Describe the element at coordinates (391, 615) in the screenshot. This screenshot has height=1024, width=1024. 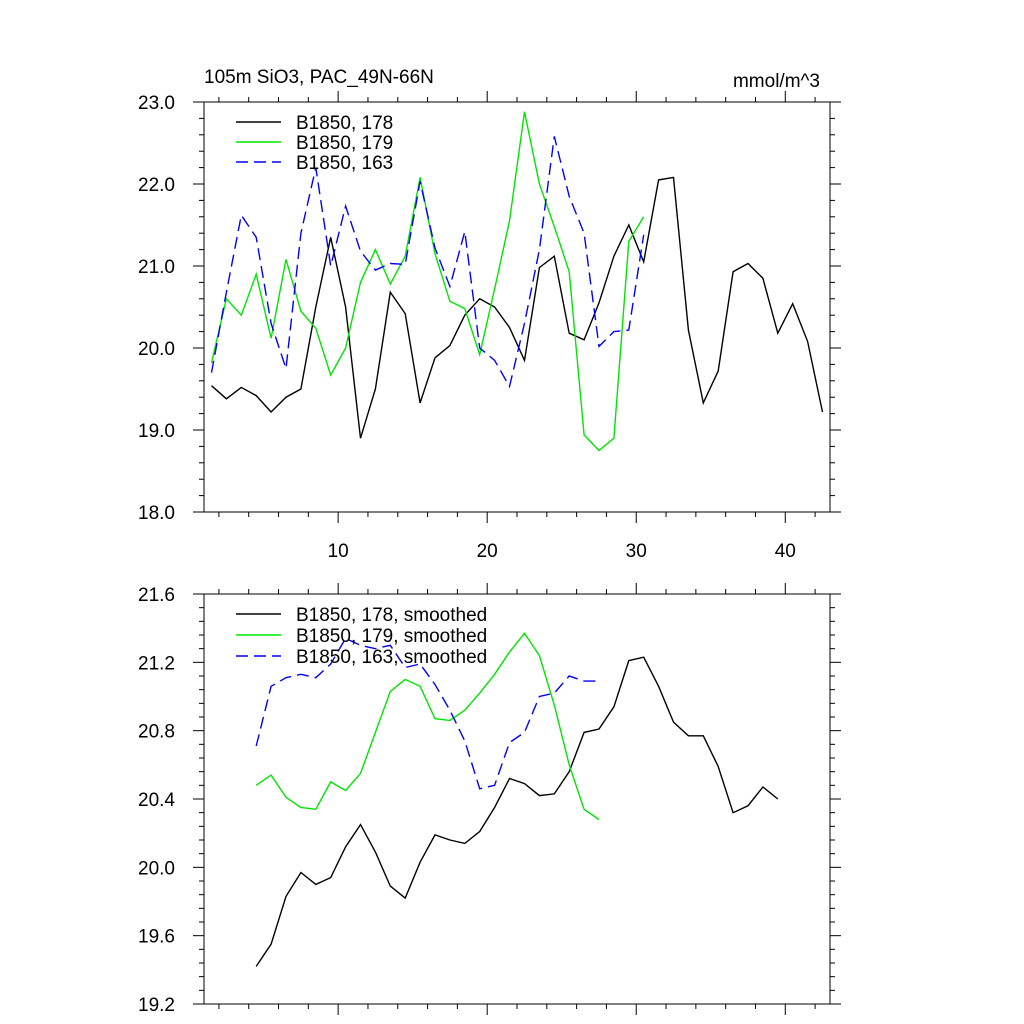
I see `legend-label-0: B1850, 178, smoothed` at that location.